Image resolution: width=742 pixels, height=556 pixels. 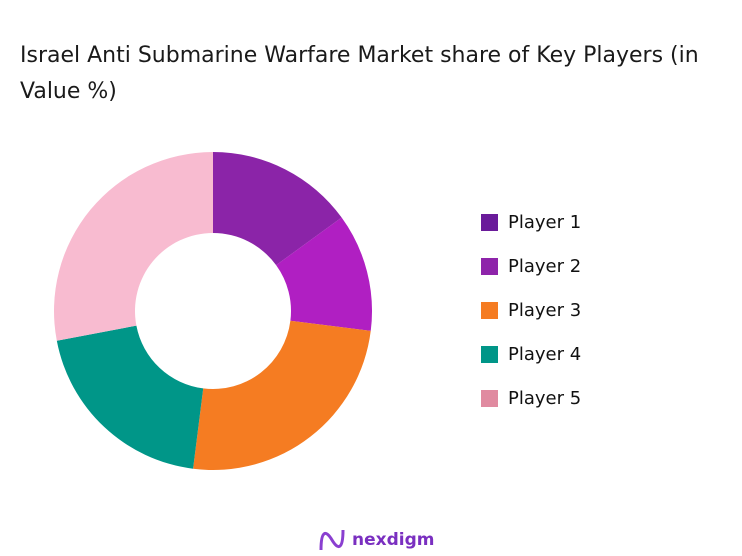 I want to click on legend-label: Player 4, so click(x=545, y=354).